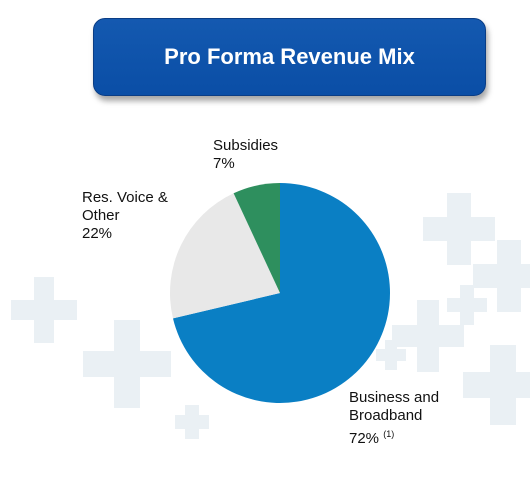 This screenshot has width=530, height=497. I want to click on slice-value: 72%, so click(364, 438).